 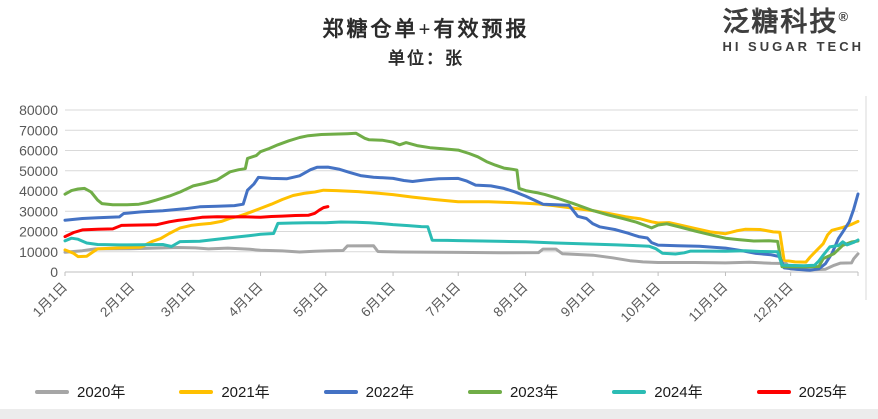 What do you see at coordinates (461, 244) in the screenshot?
I see `series-line-2024年` at bounding box center [461, 244].